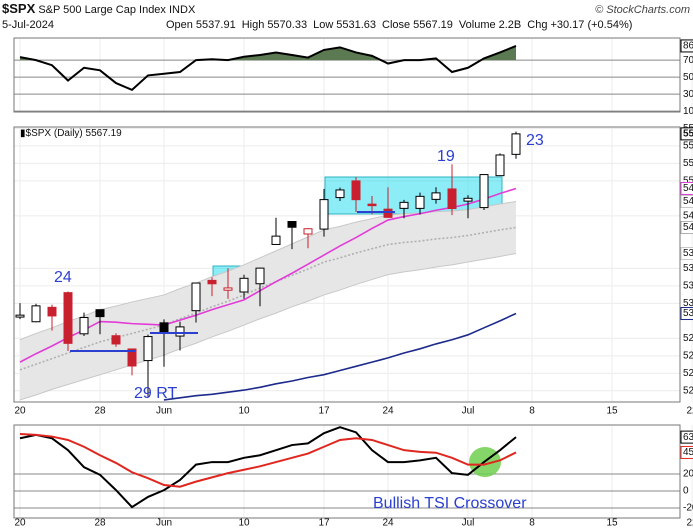  I want to click on value-label: 63.35, so click(688, 437).